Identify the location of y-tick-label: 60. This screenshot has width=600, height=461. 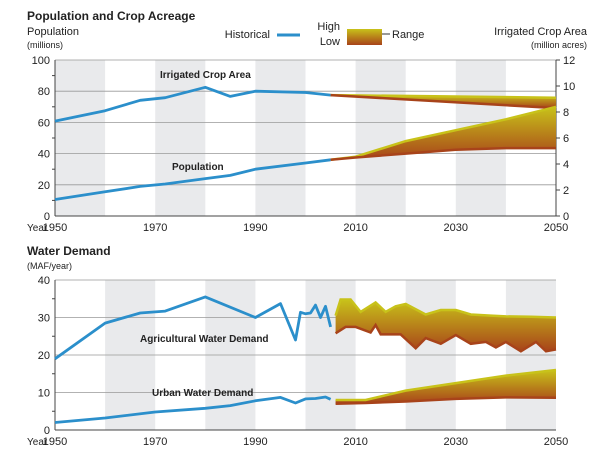
(44, 123).